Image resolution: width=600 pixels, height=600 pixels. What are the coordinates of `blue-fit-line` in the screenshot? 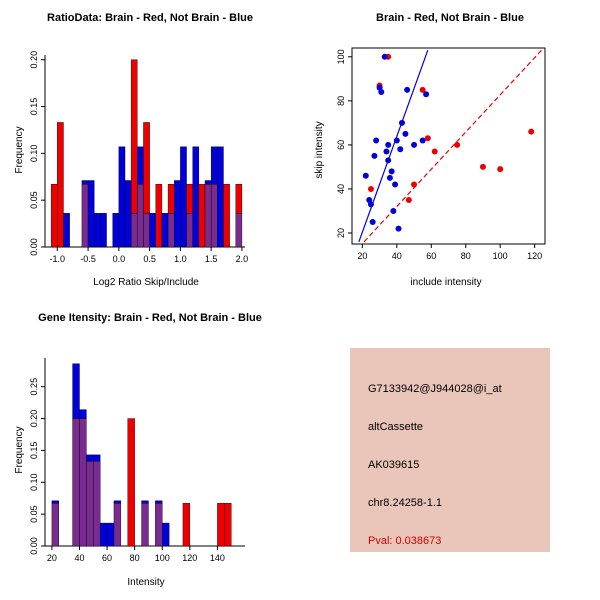 It's located at (393, 146).